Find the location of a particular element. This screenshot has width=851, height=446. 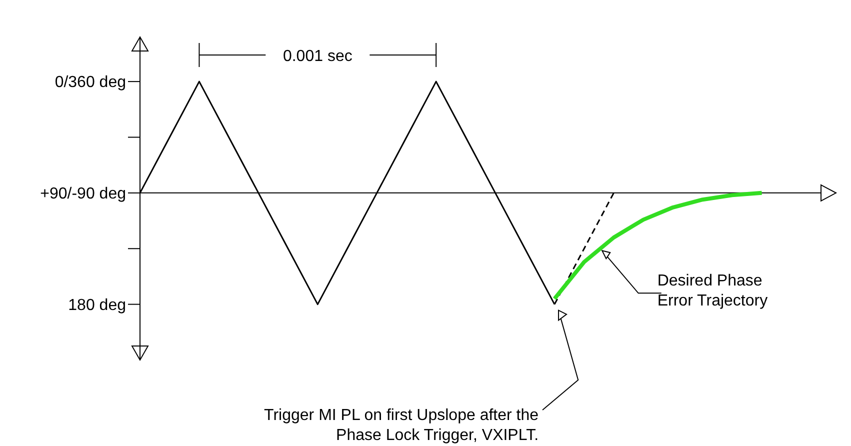

text: 180 deg is located at coordinates (97, 305).